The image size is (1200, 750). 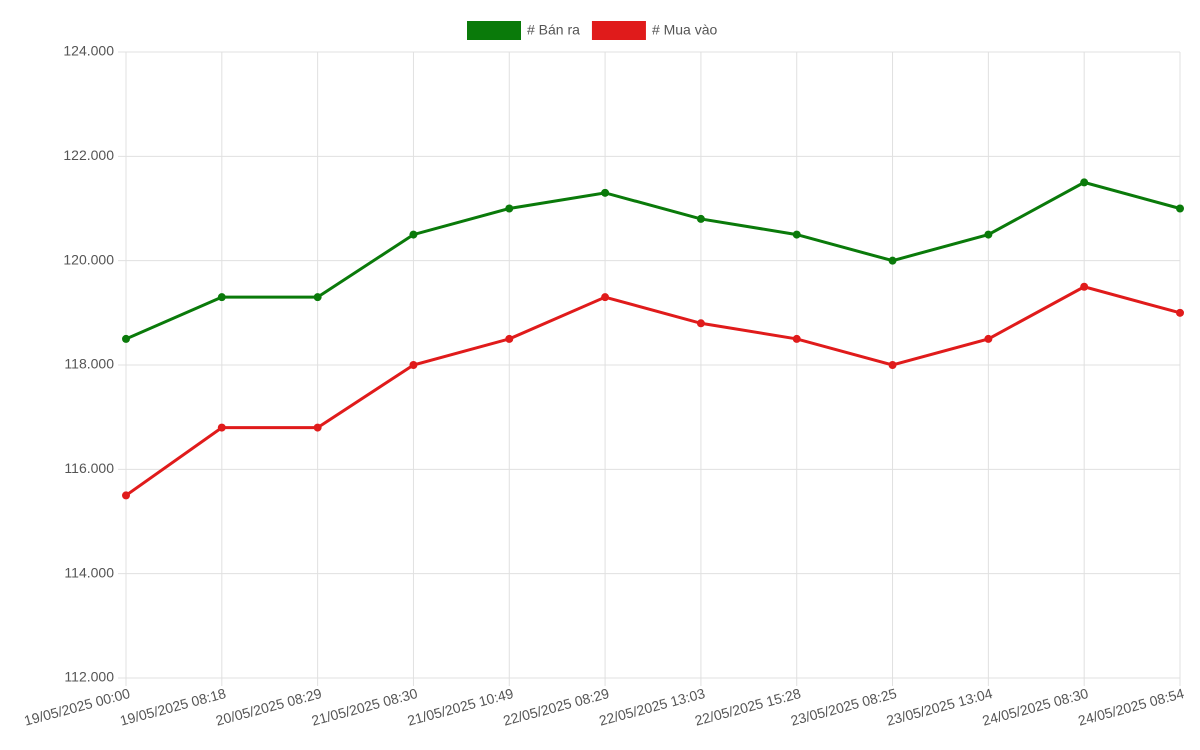 What do you see at coordinates (1131, 707) in the screenshot?
I see `x-tick-label: 24/05/2025 08:54` at bounding box center [1131, 707].